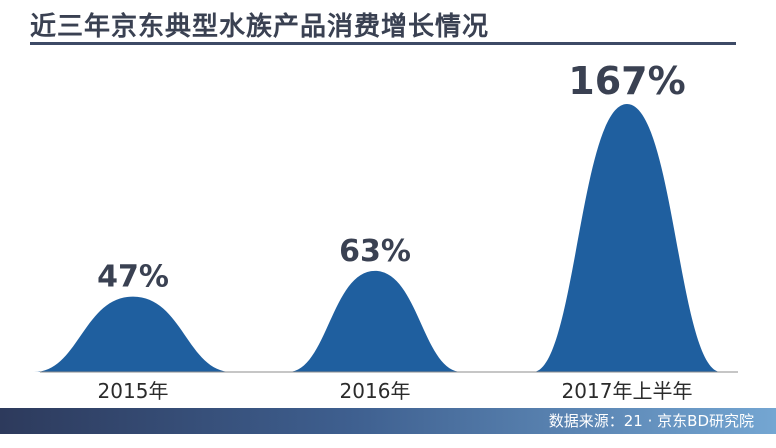 The height and width of the screenshot is (448, 776). I want to click on category-labels: 2015年 2016年 2017年上半年, so click(395, 391).